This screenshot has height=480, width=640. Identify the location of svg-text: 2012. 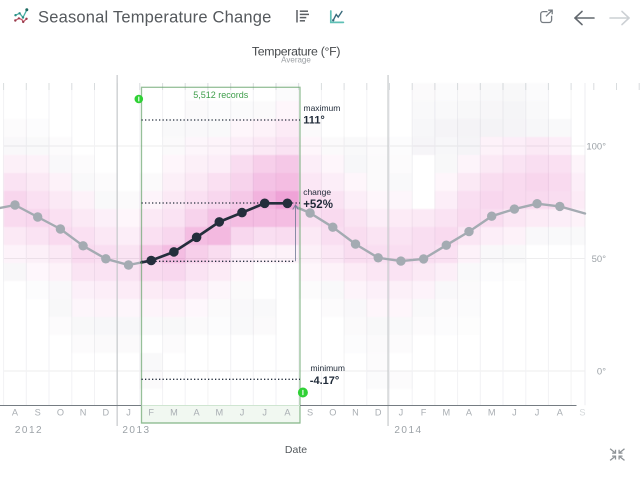
(29, 430).